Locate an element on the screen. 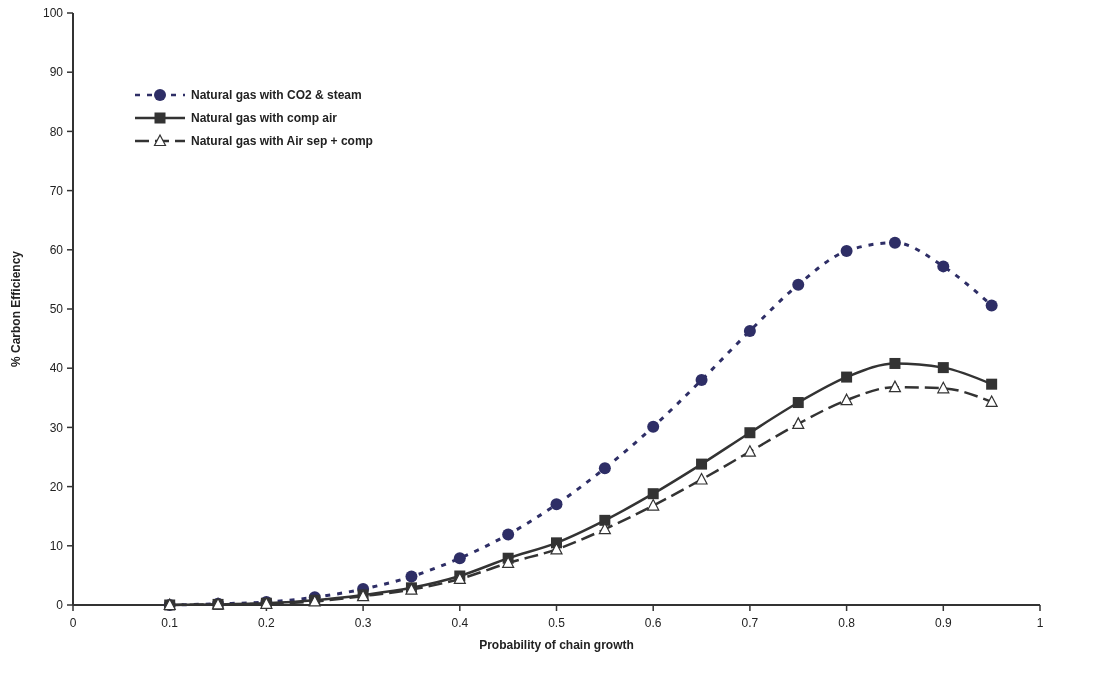 This screenshot has width=1115, height=673. y-axis-title: % Carbon Efficiency is located at coordinates (16, 309).